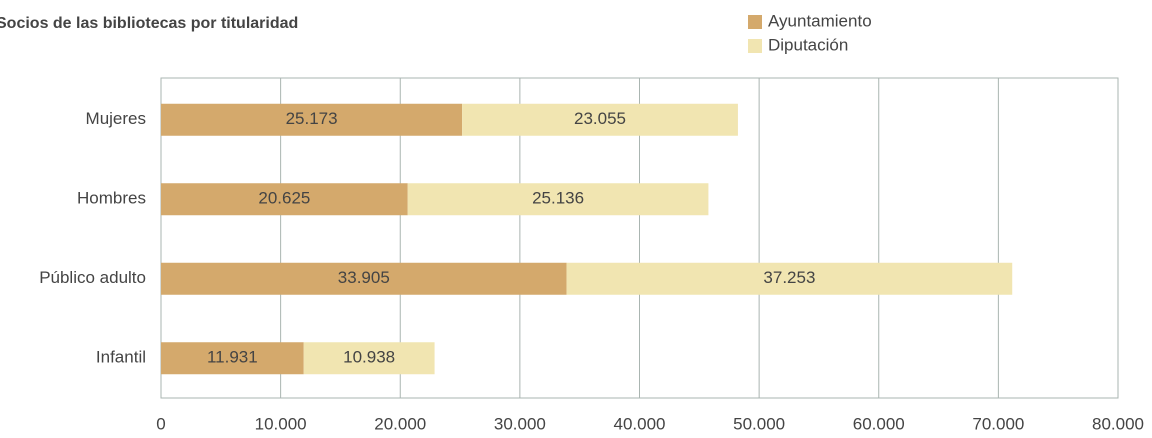 This screenshot has height=438, width=1152. Describe the element at coordinates (808, 44) in the screenshot. I see `legend-label: Diputación` at that location.